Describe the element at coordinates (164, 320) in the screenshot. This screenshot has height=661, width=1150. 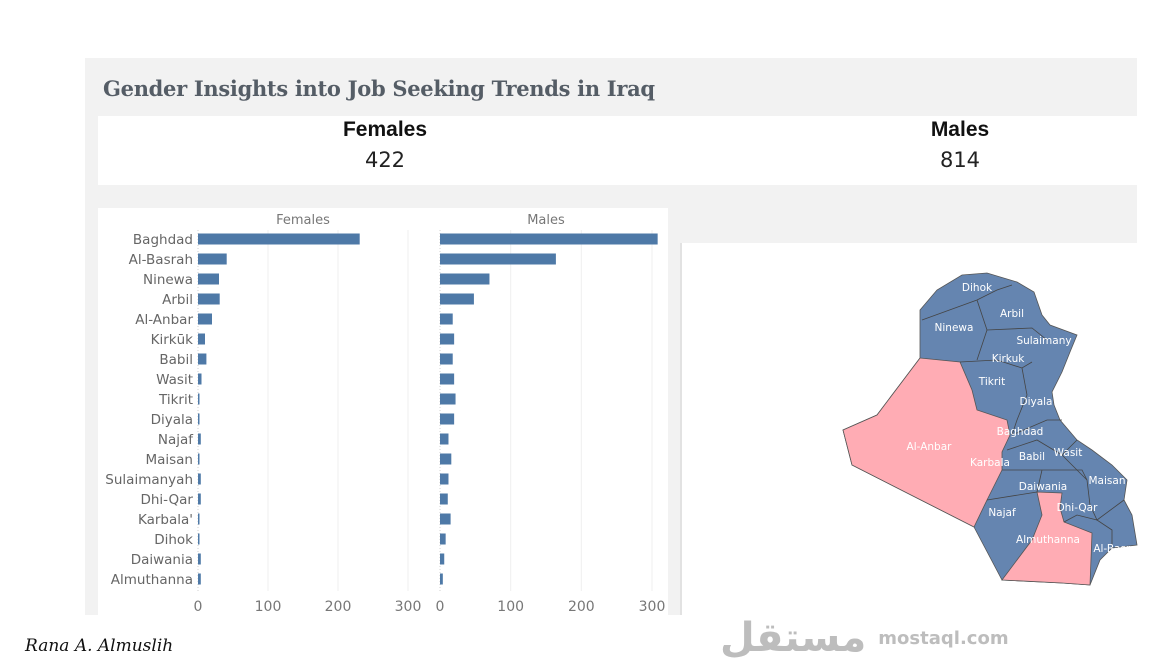
I see `category-label: Al-Anbar` at that location.